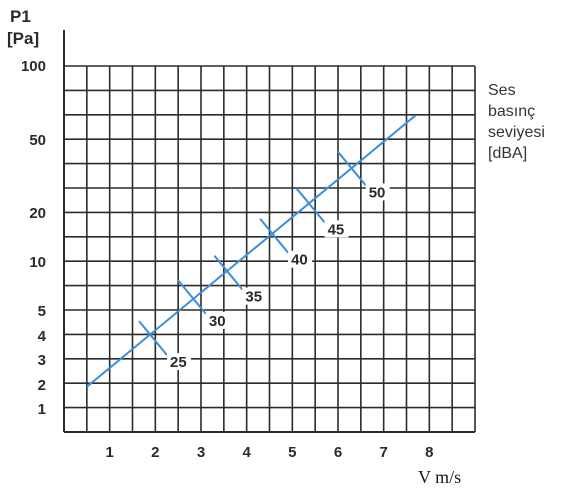 The image size is (566, 493). I want to click on marker-label: 35, so click(253, 297).